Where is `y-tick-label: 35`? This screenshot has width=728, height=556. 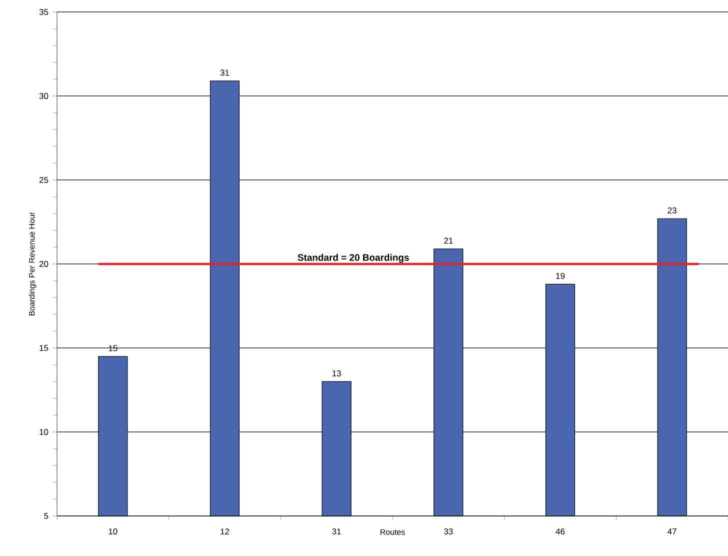 y-tick-label: 35 is located at coordinates (43, 11).